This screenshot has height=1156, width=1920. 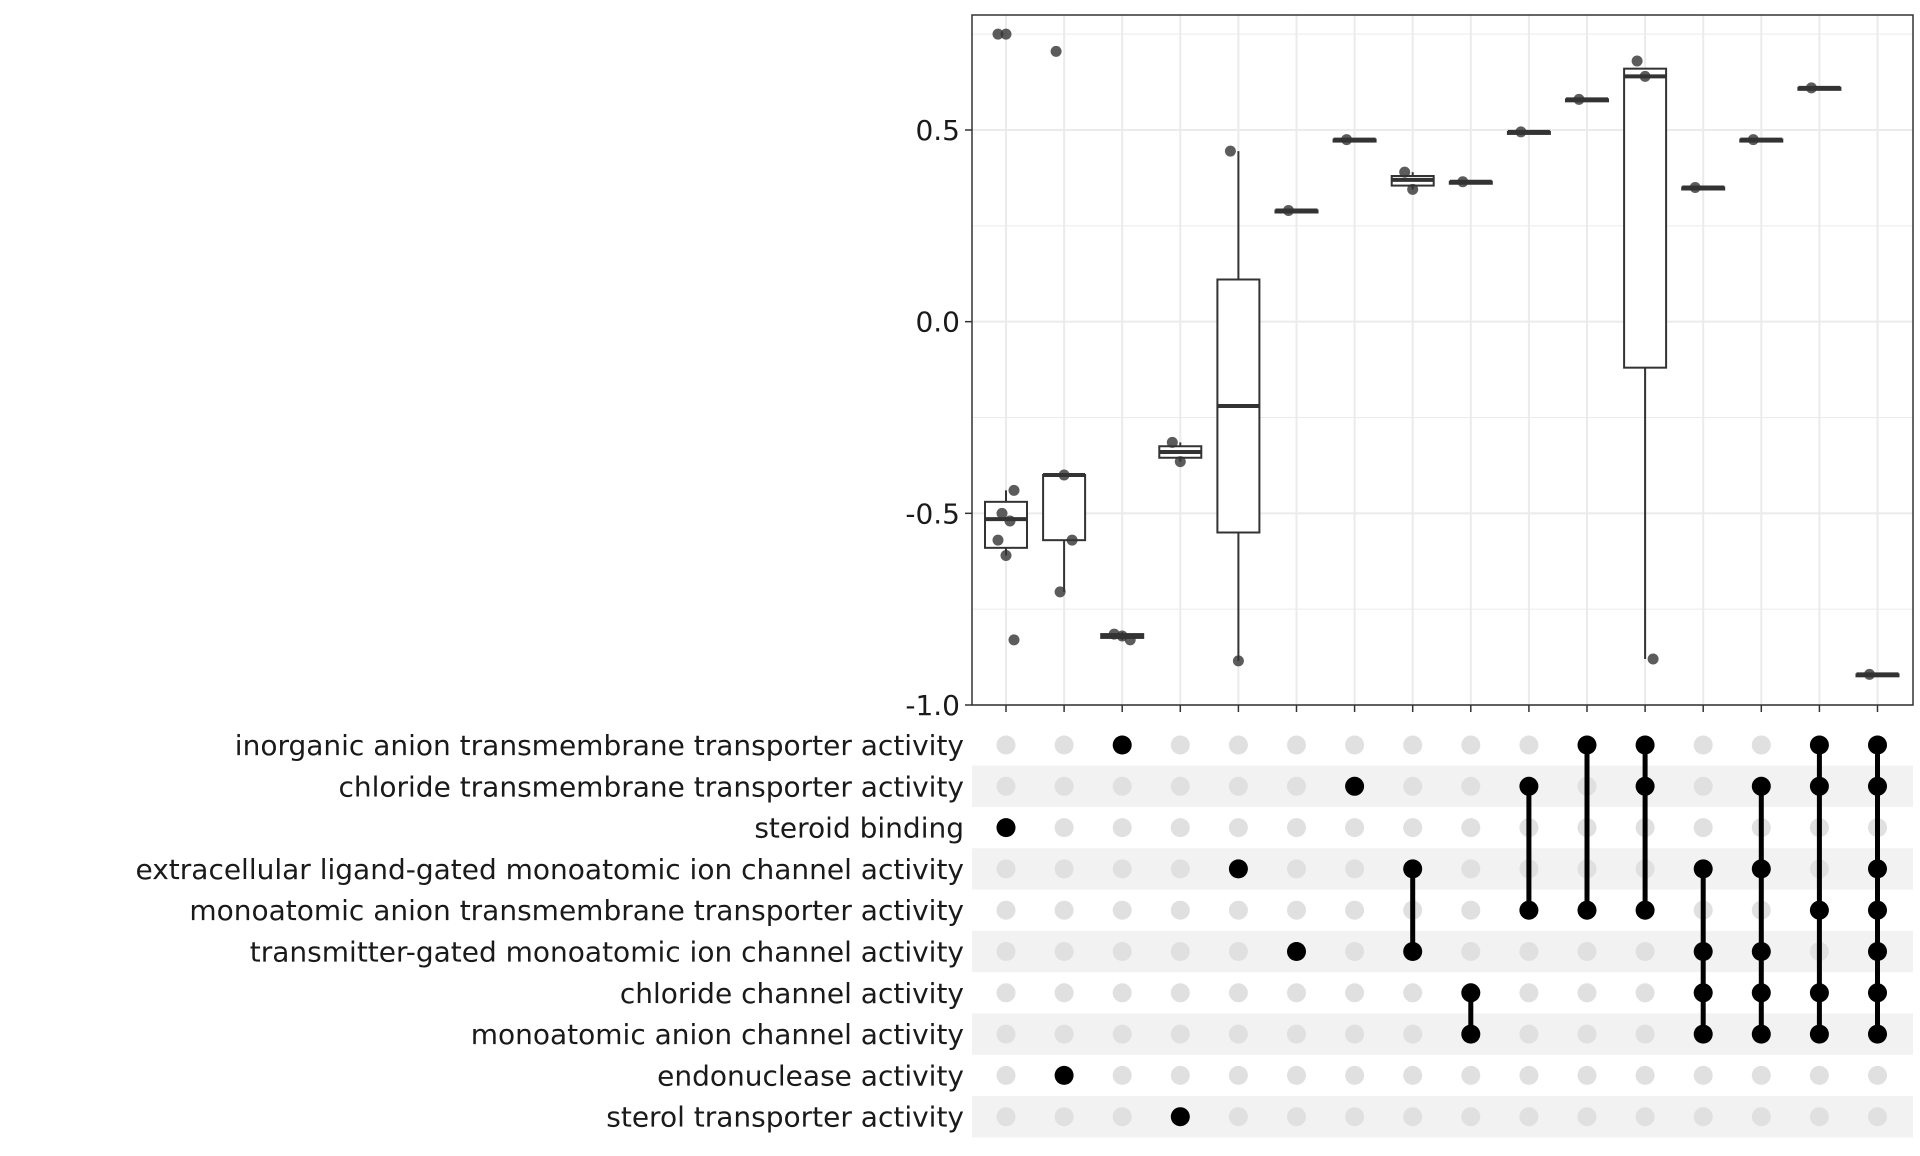 What do you see at coordinates (785, 1117) in the screenshot?
I see `set-label: sterol transporter activity` at bounding box center [785, 1117].